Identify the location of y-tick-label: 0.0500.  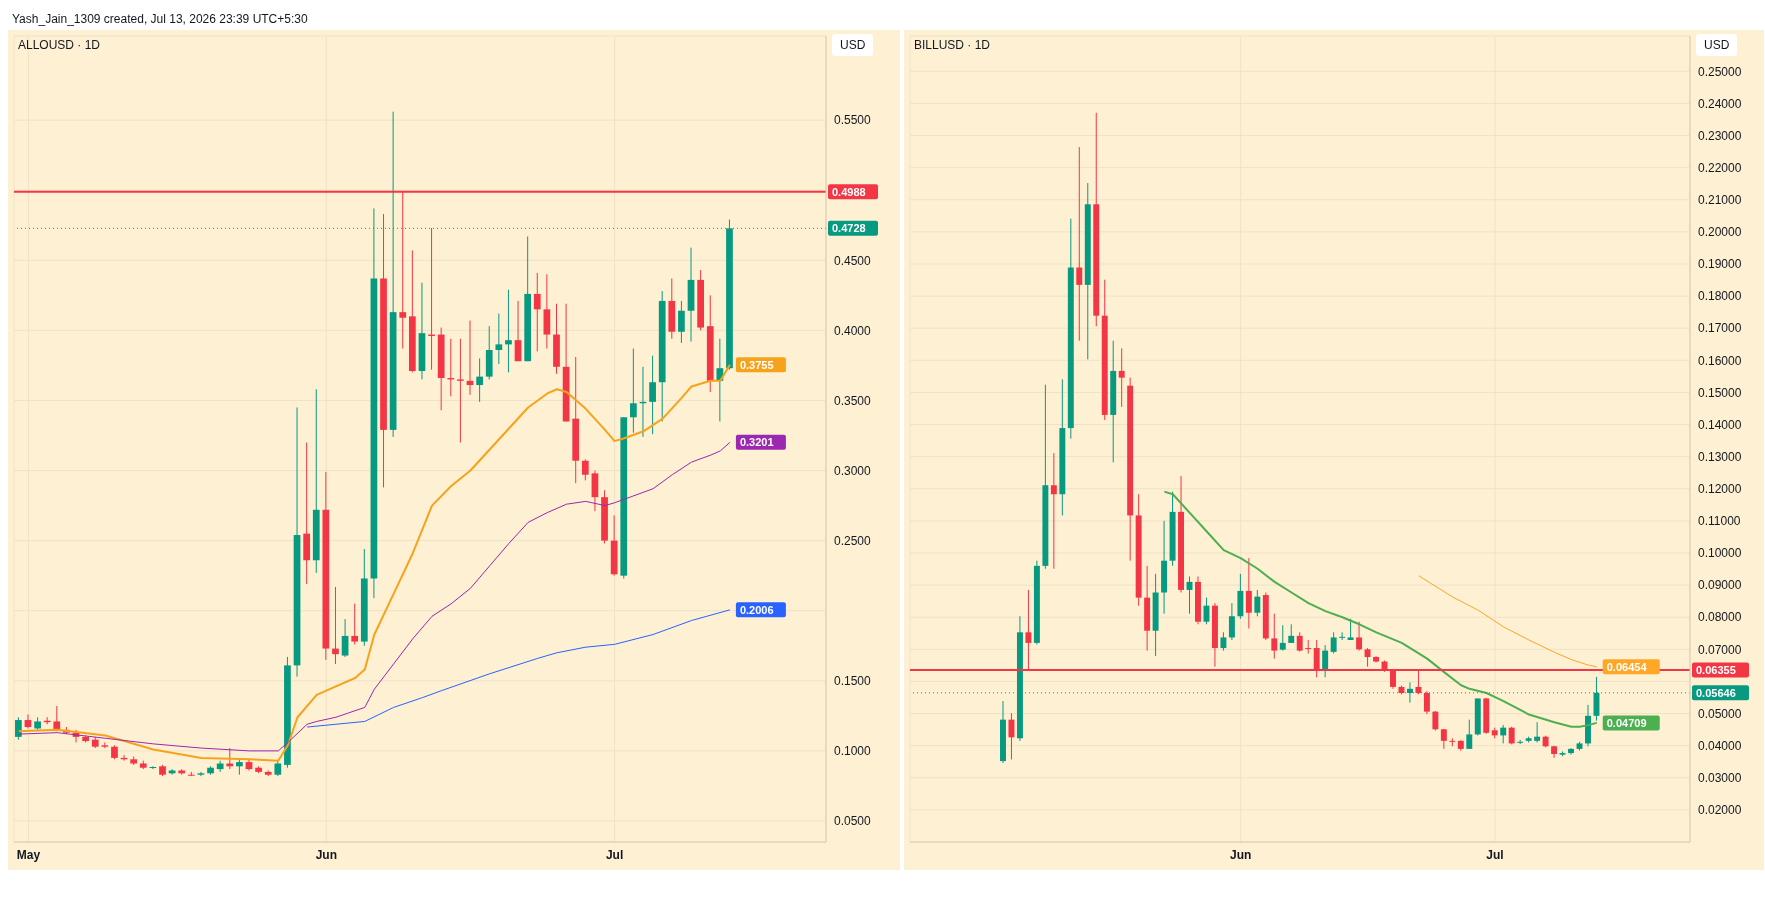
(853, 821).